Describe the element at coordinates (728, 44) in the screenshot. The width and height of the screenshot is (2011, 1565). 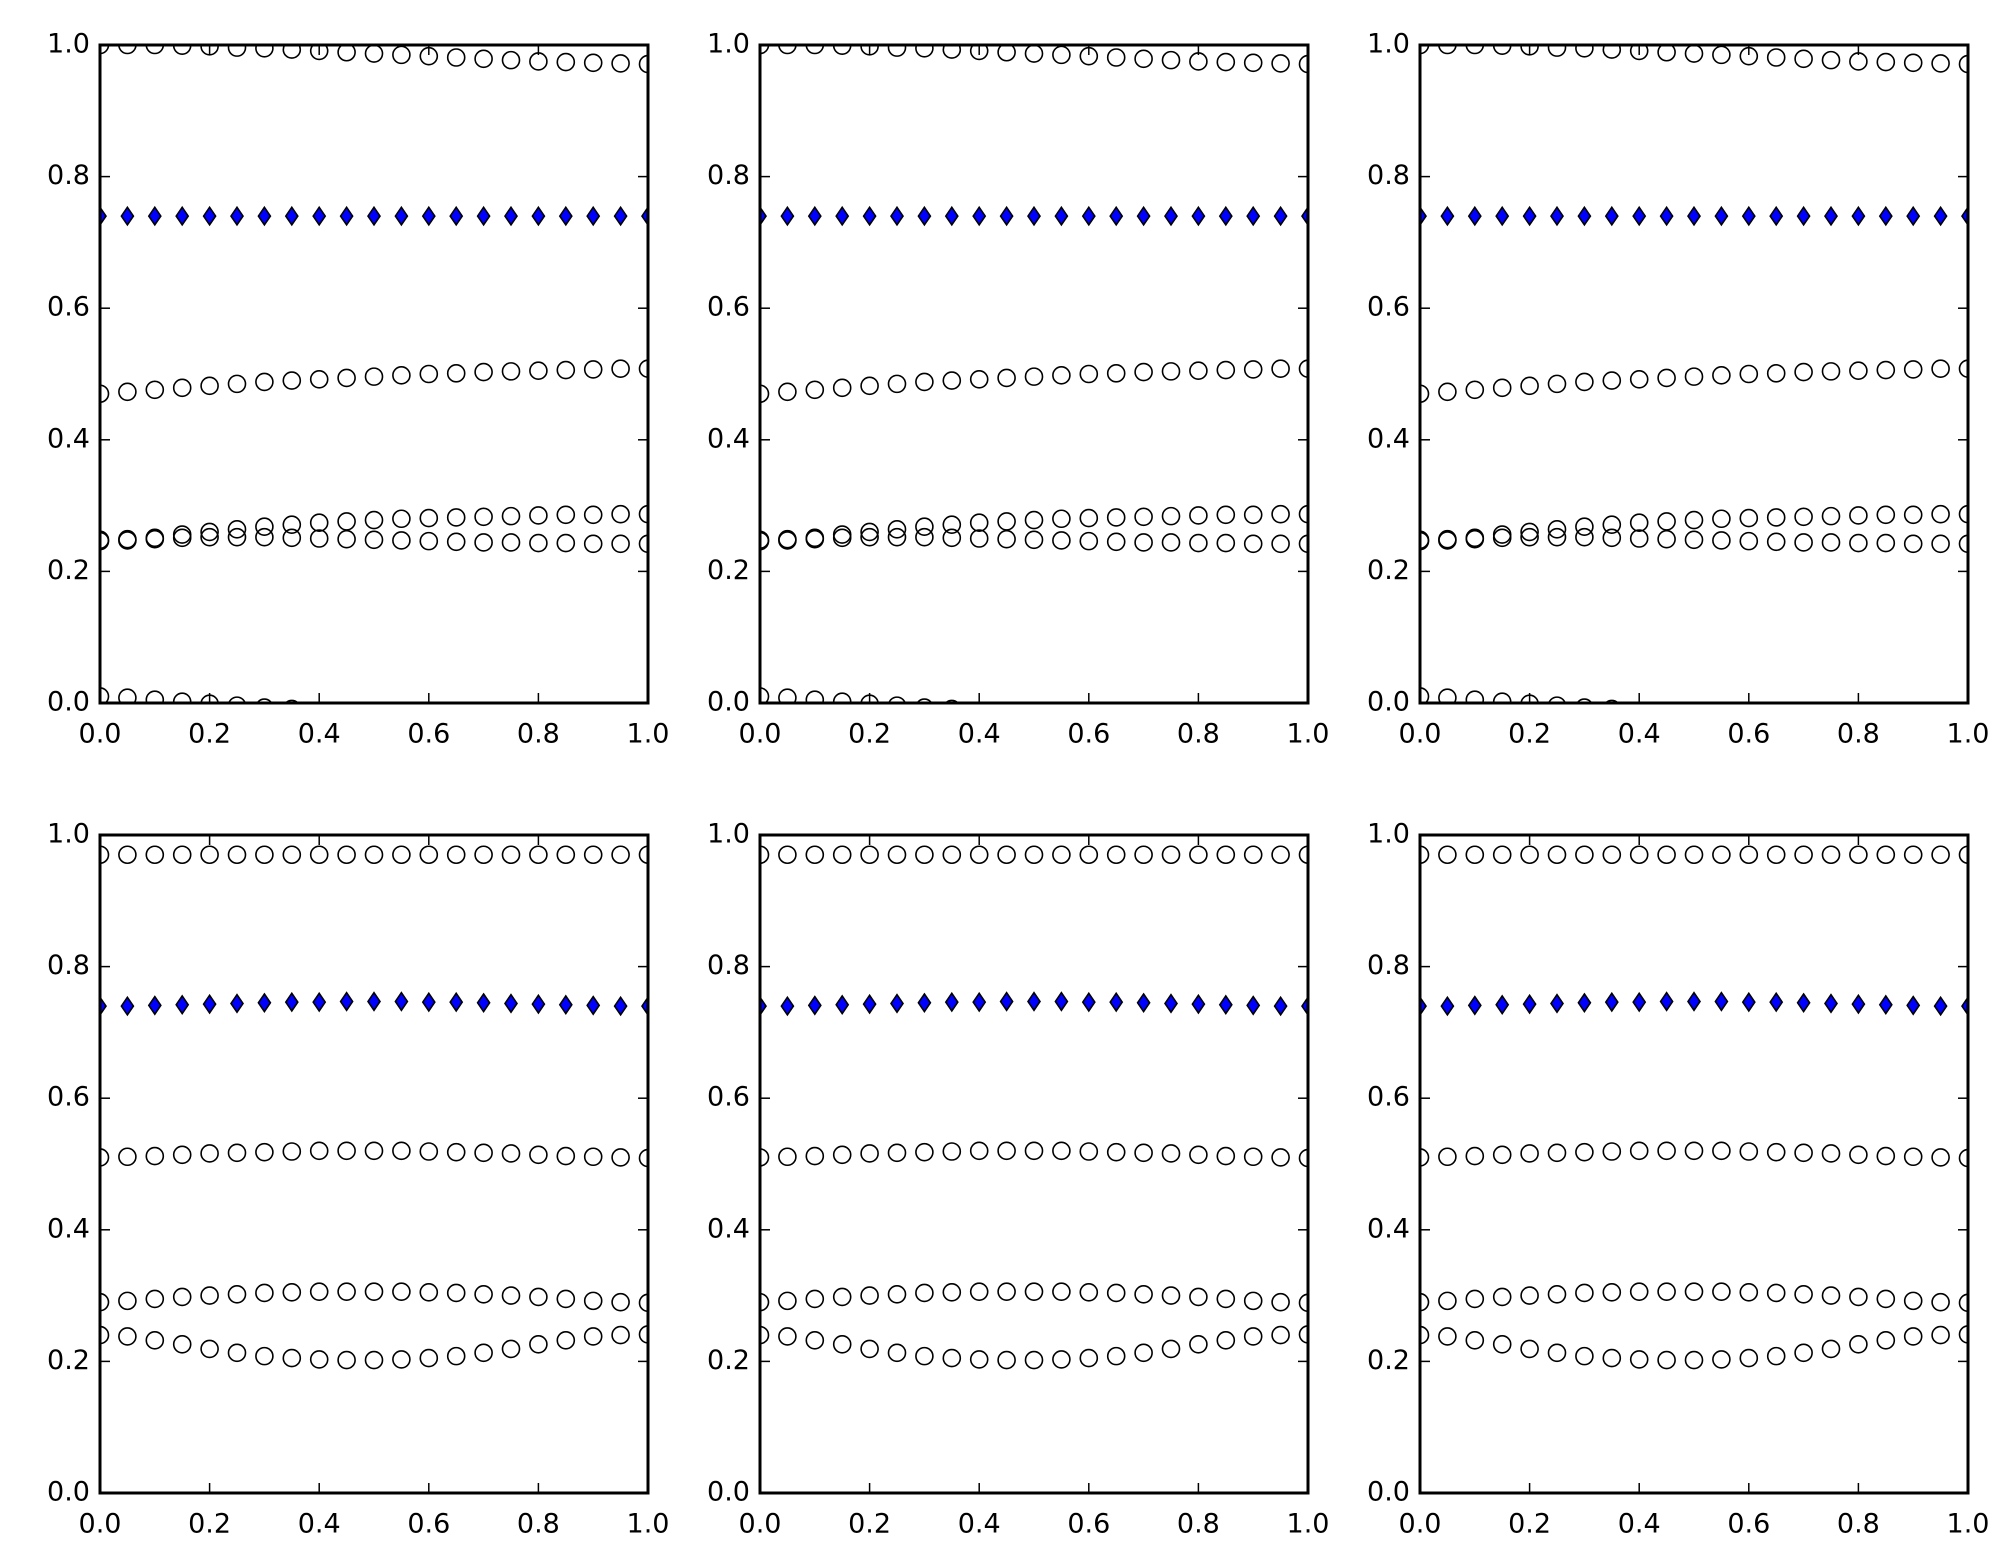
I see `y-tick-label: 1.0` at that location.